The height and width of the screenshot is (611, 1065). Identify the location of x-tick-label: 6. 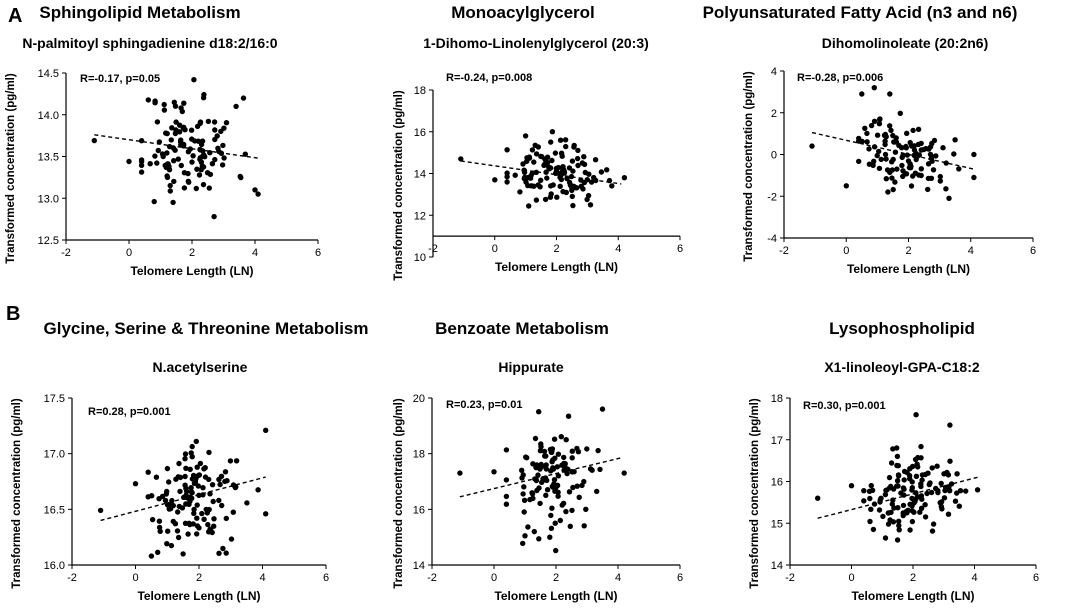
(1036, 578).